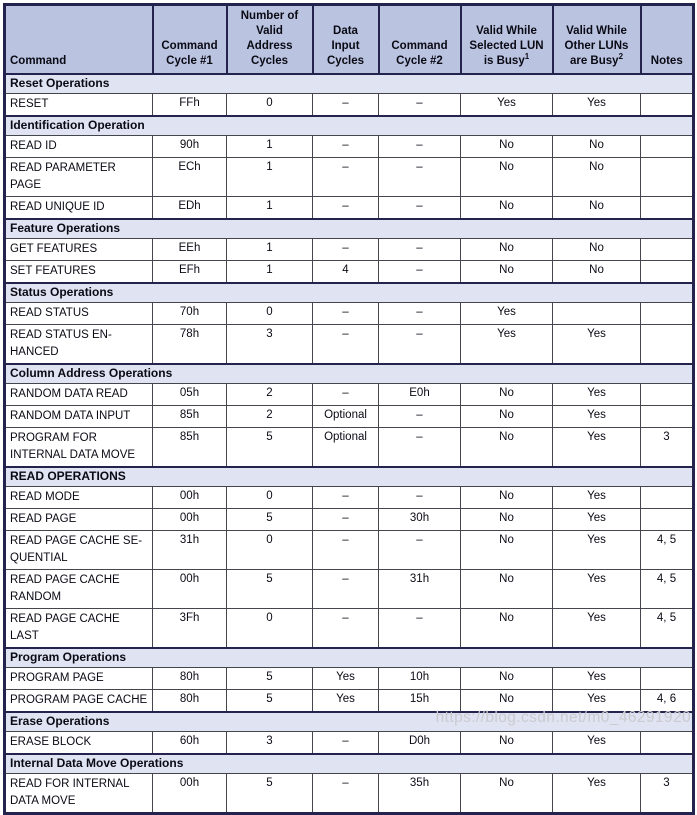 The width and height of the screenshot is (697, 815). What do you see at coordinates (189, 53) in the screenshot?
I see `column-header-label: Command Cycle #1` at bounding box center [189, 53].